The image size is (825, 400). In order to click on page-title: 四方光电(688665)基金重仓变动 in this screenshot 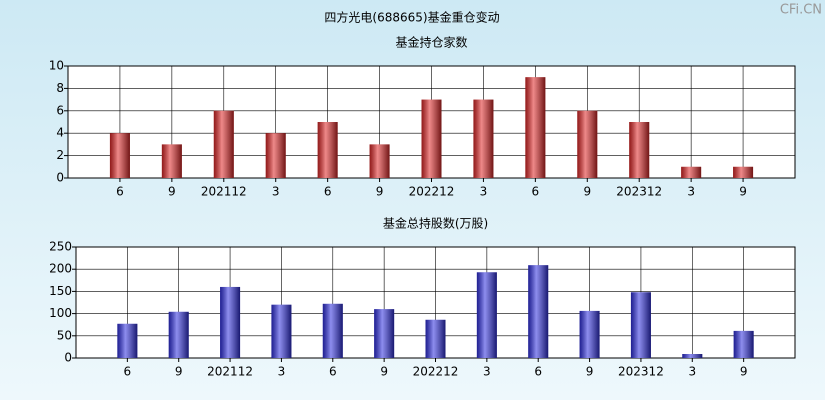, I will do `click(411, 17)`.